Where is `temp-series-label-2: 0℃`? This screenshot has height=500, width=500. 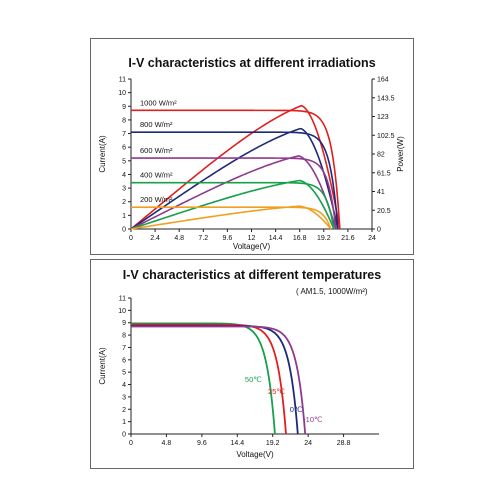
temp-series-label-2: 0℃ is located at coordinates (296, 409).